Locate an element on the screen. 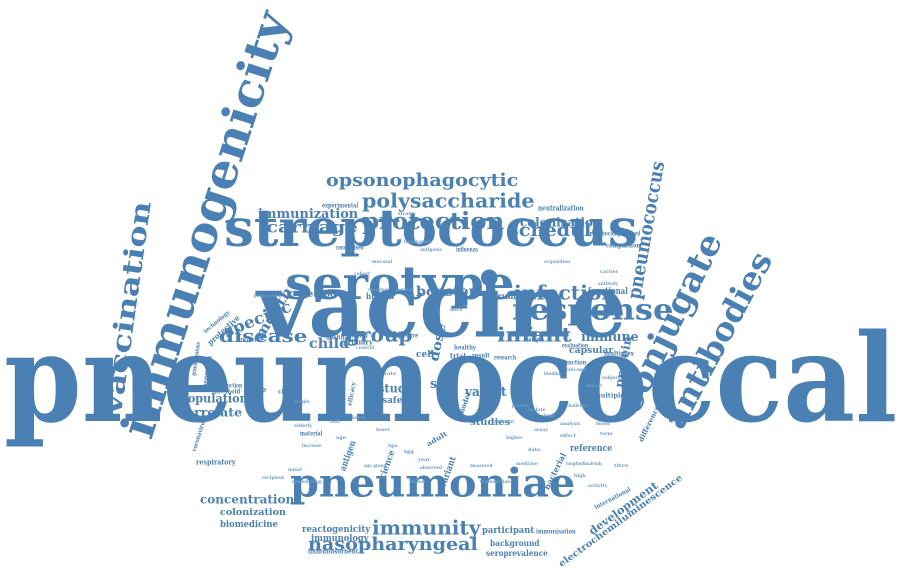 The width and height of the screenshot is (900, 574). word-age: age is located at coordinates (341, 438).